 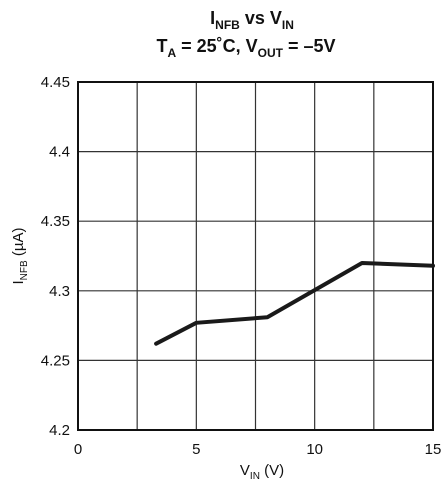 I want to click on y-tick-label: 4.45, so click(x=55, y=82).